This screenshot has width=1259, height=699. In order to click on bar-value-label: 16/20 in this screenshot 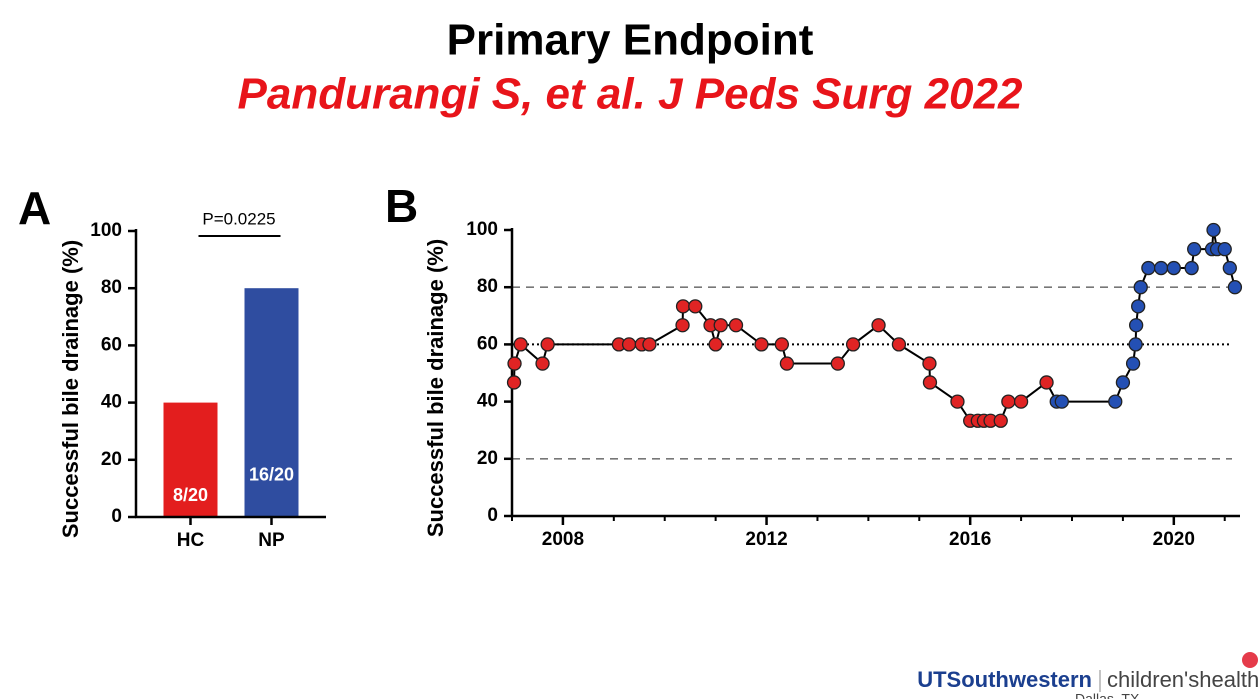, I will do `click(271, 475)`.